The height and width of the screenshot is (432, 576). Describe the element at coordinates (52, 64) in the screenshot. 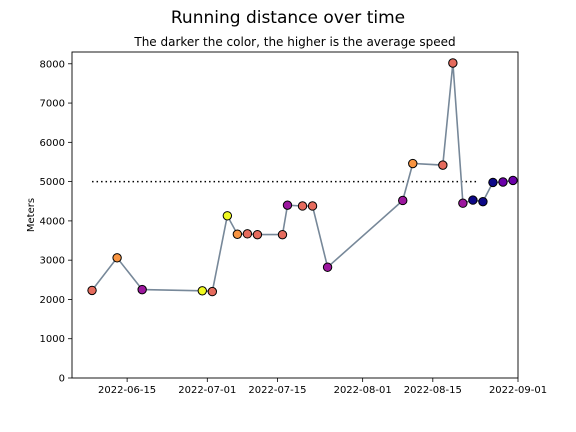

I see `y-tick-label: 8000` at that location.